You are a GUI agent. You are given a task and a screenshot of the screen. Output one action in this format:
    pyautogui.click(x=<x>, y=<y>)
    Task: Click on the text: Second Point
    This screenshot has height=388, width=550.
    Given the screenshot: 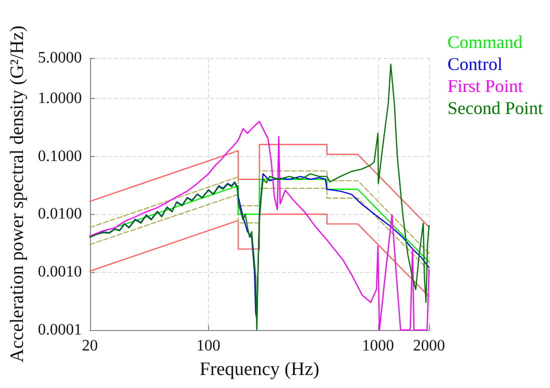 What is the action you would take?
    pyautogui.click(x=496, y=108)
    